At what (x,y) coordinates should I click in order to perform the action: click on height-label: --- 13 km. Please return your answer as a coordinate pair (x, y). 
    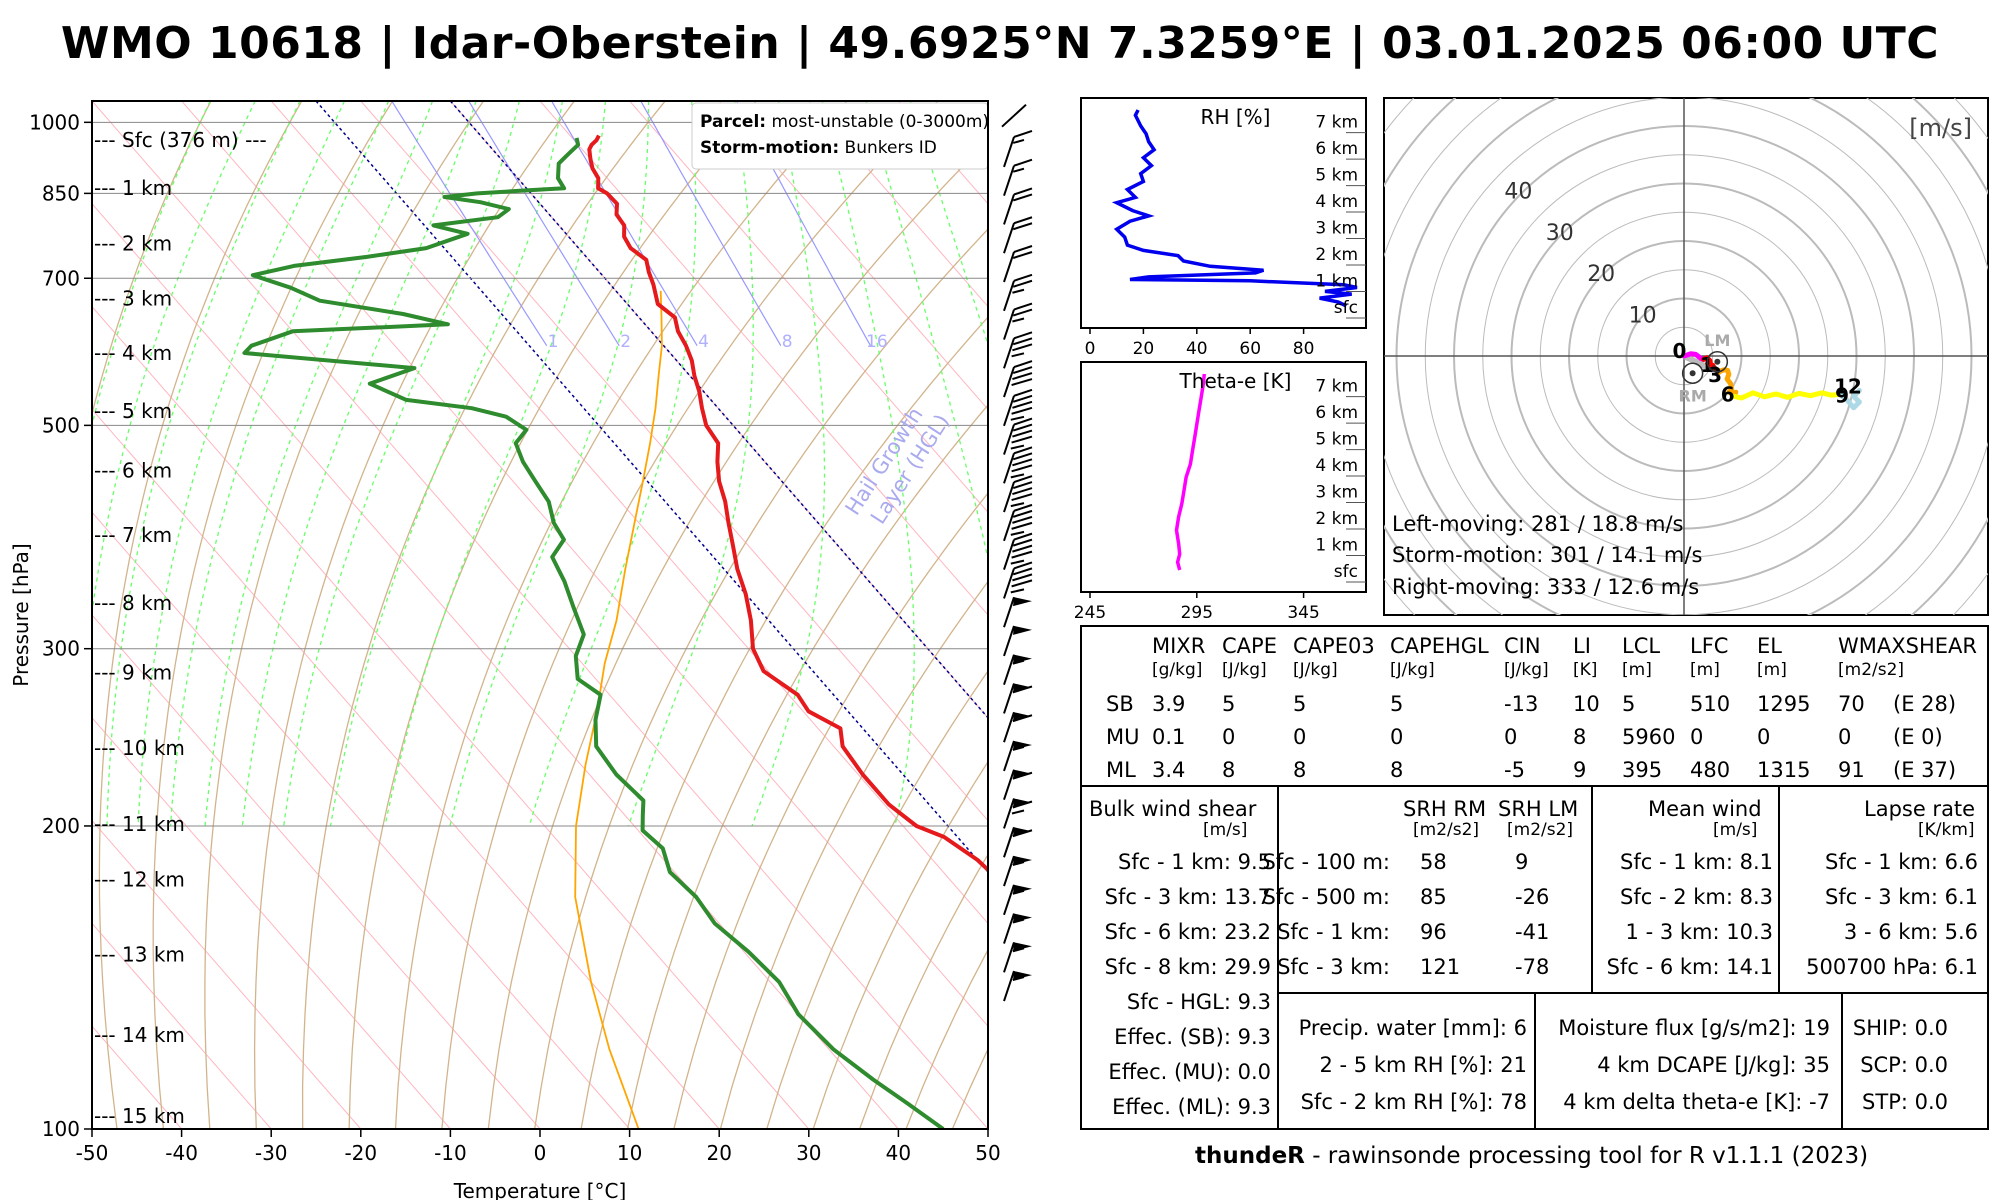
    Looking at the image, I should click on (139, 955).